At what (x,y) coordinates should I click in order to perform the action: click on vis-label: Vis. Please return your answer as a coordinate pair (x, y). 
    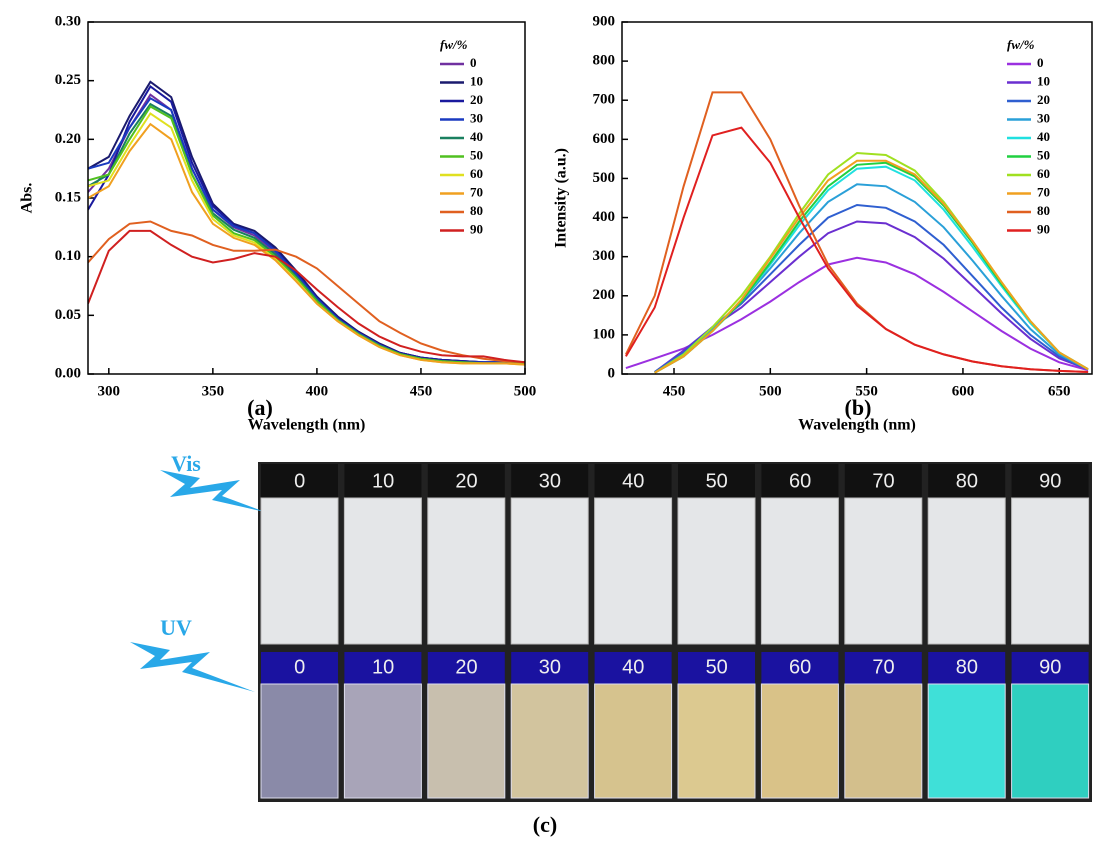
    Looking at the image, I should click on (186, 463).